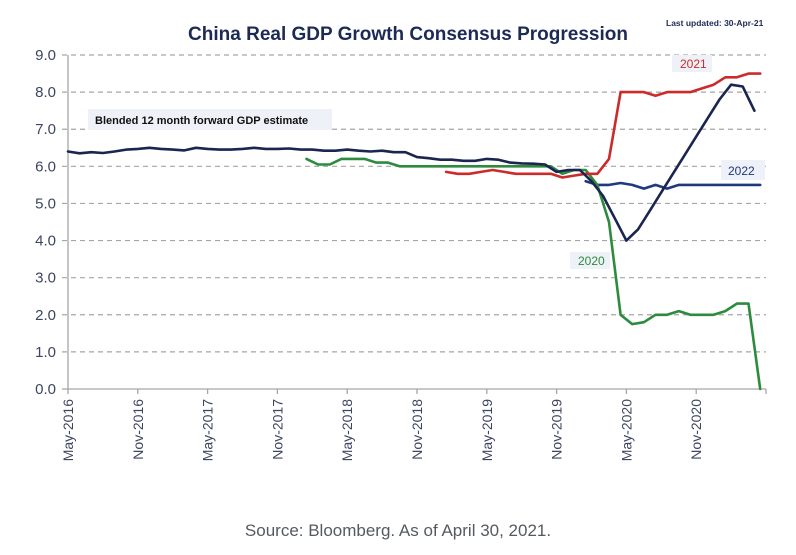 This screenshot has height=555, width=796. I want to click on y-tick-label: 6.0, so click(45, 166).